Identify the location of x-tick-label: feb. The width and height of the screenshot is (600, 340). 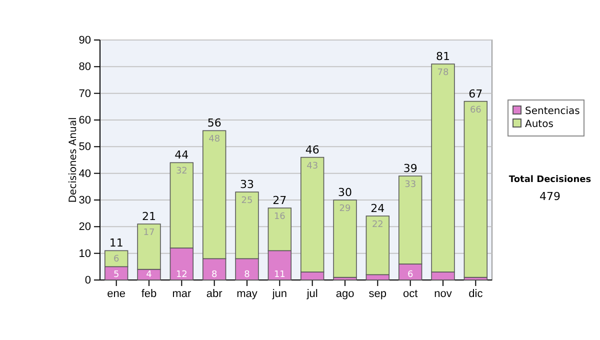
(149, 294).